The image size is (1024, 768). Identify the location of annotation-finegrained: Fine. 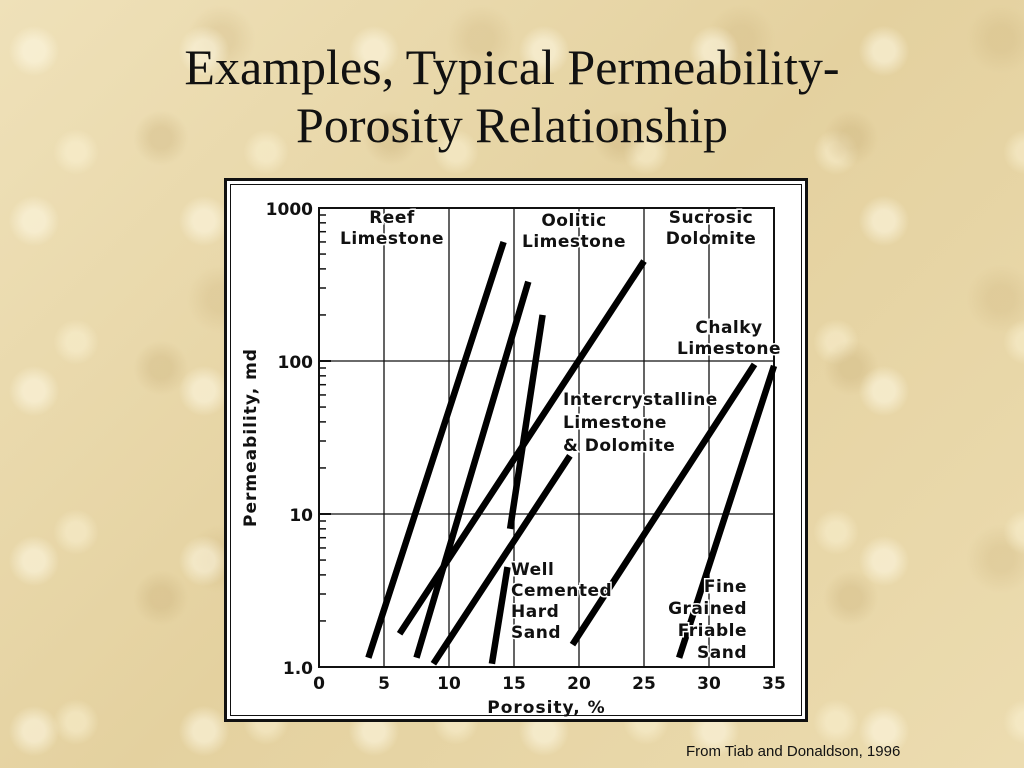
(725, 587).